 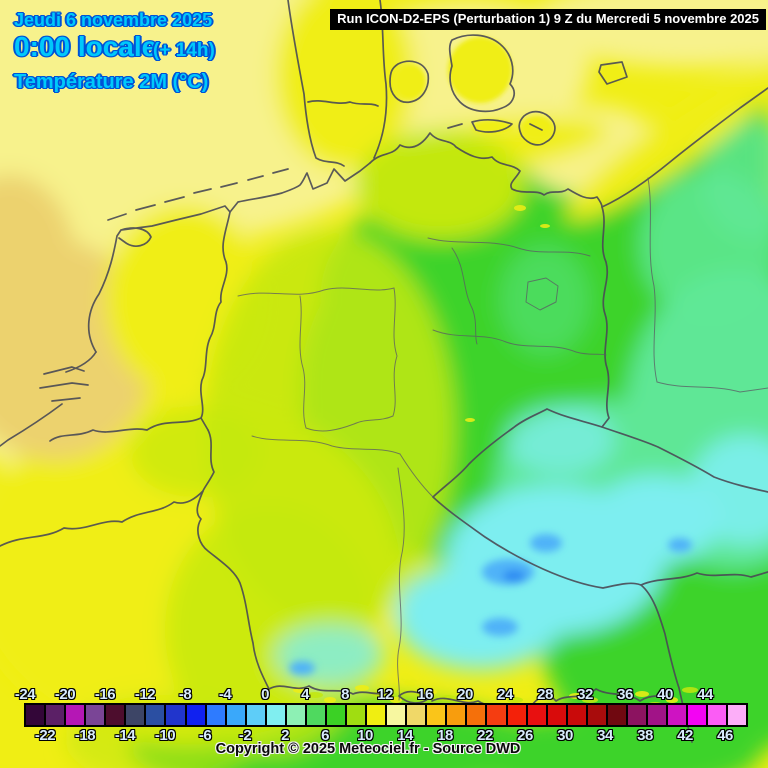 What do you see at coordinates (55, 715) in the screenshot?
I see `scale-cell--22-to--20` at bounding box center [55, 715].